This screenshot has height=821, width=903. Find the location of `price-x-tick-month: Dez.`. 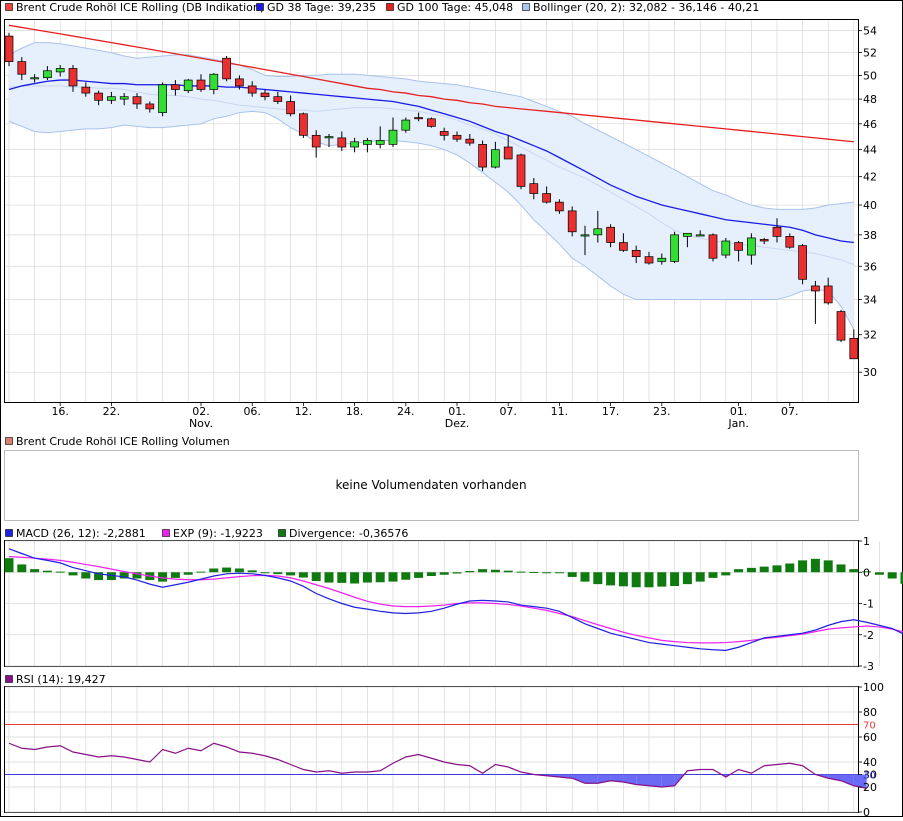

price-x-tick-month: Dez. is located at coordinates (457, 423).